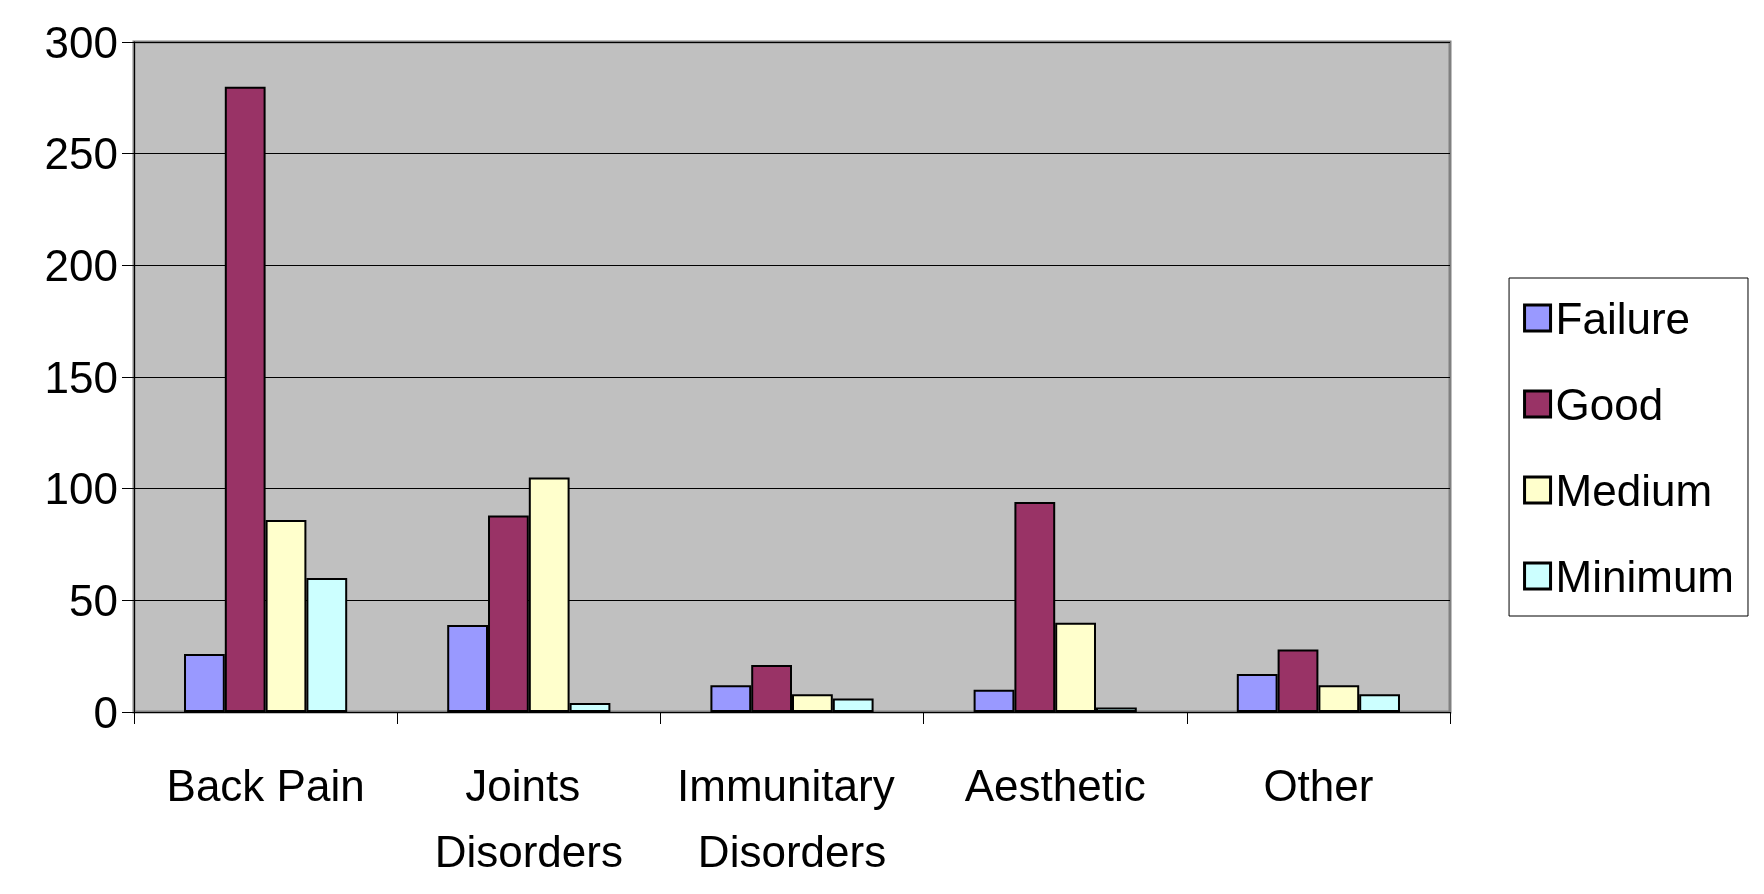 The image size is (1764, 894). I want to click on x-tick-label: Joints Disorders, so click(528, 818).